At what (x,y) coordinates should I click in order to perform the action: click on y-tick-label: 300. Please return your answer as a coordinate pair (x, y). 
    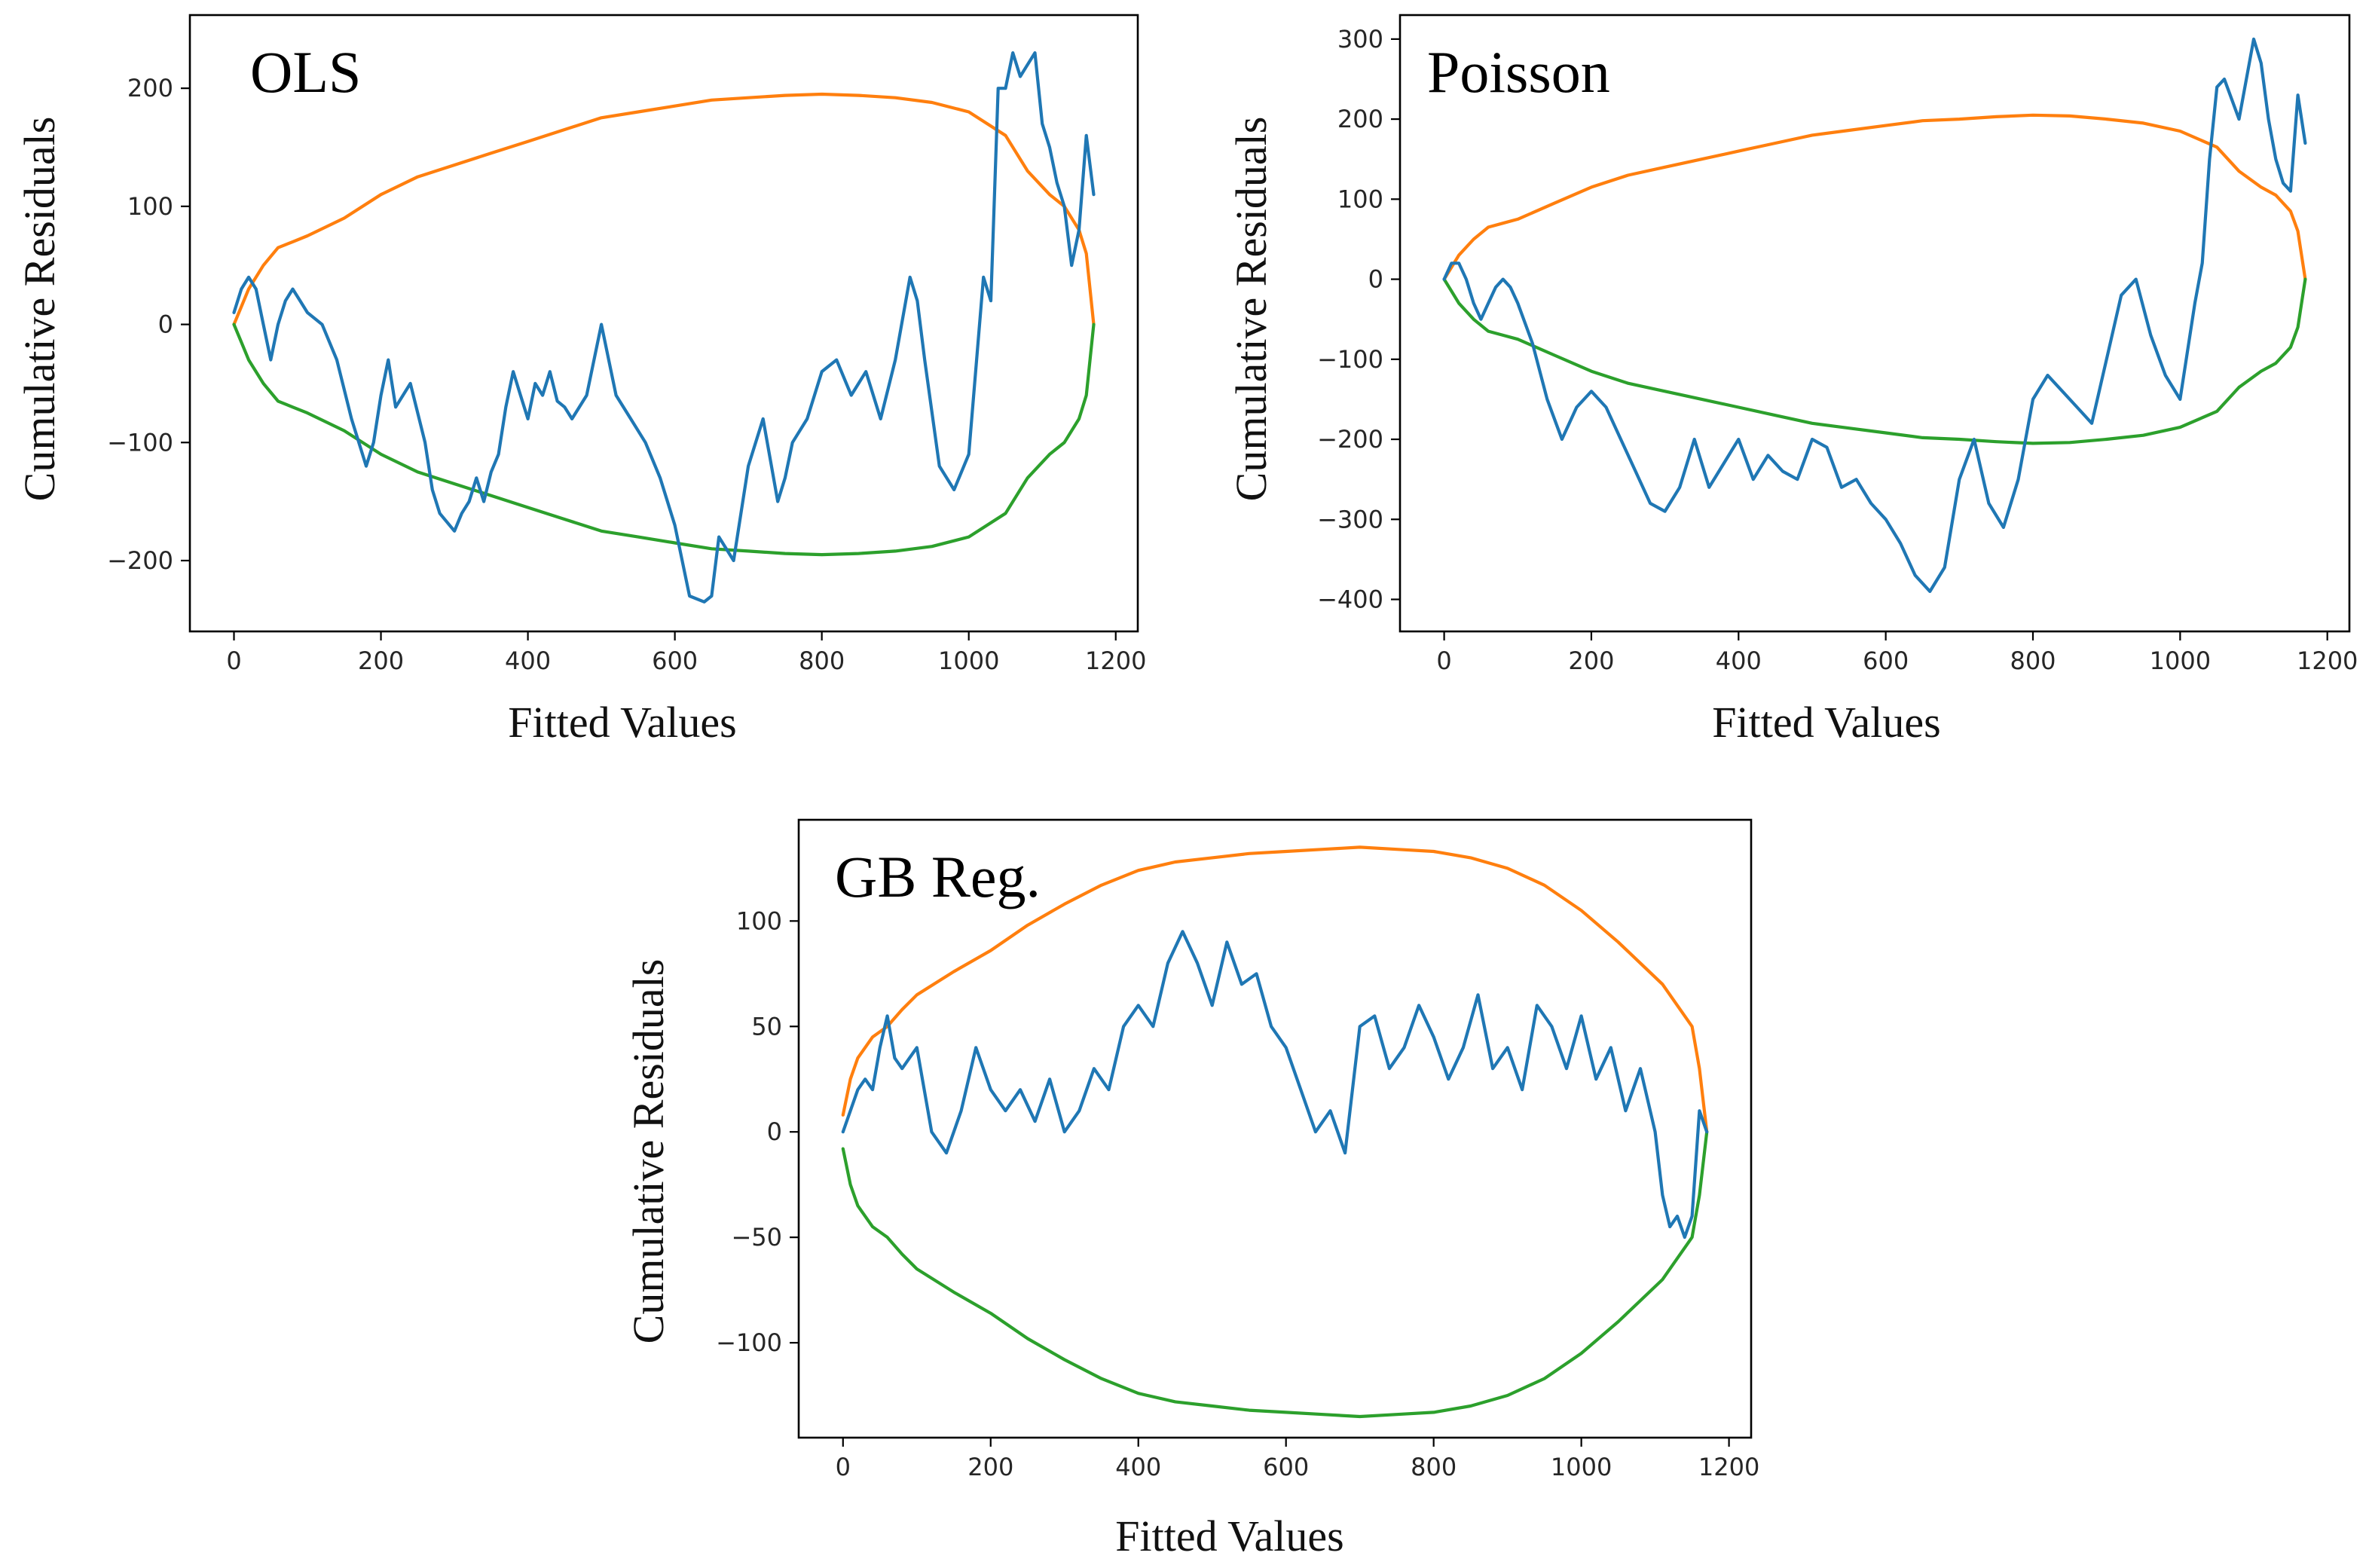
    Looking at the image, I should click on (1360, 39).